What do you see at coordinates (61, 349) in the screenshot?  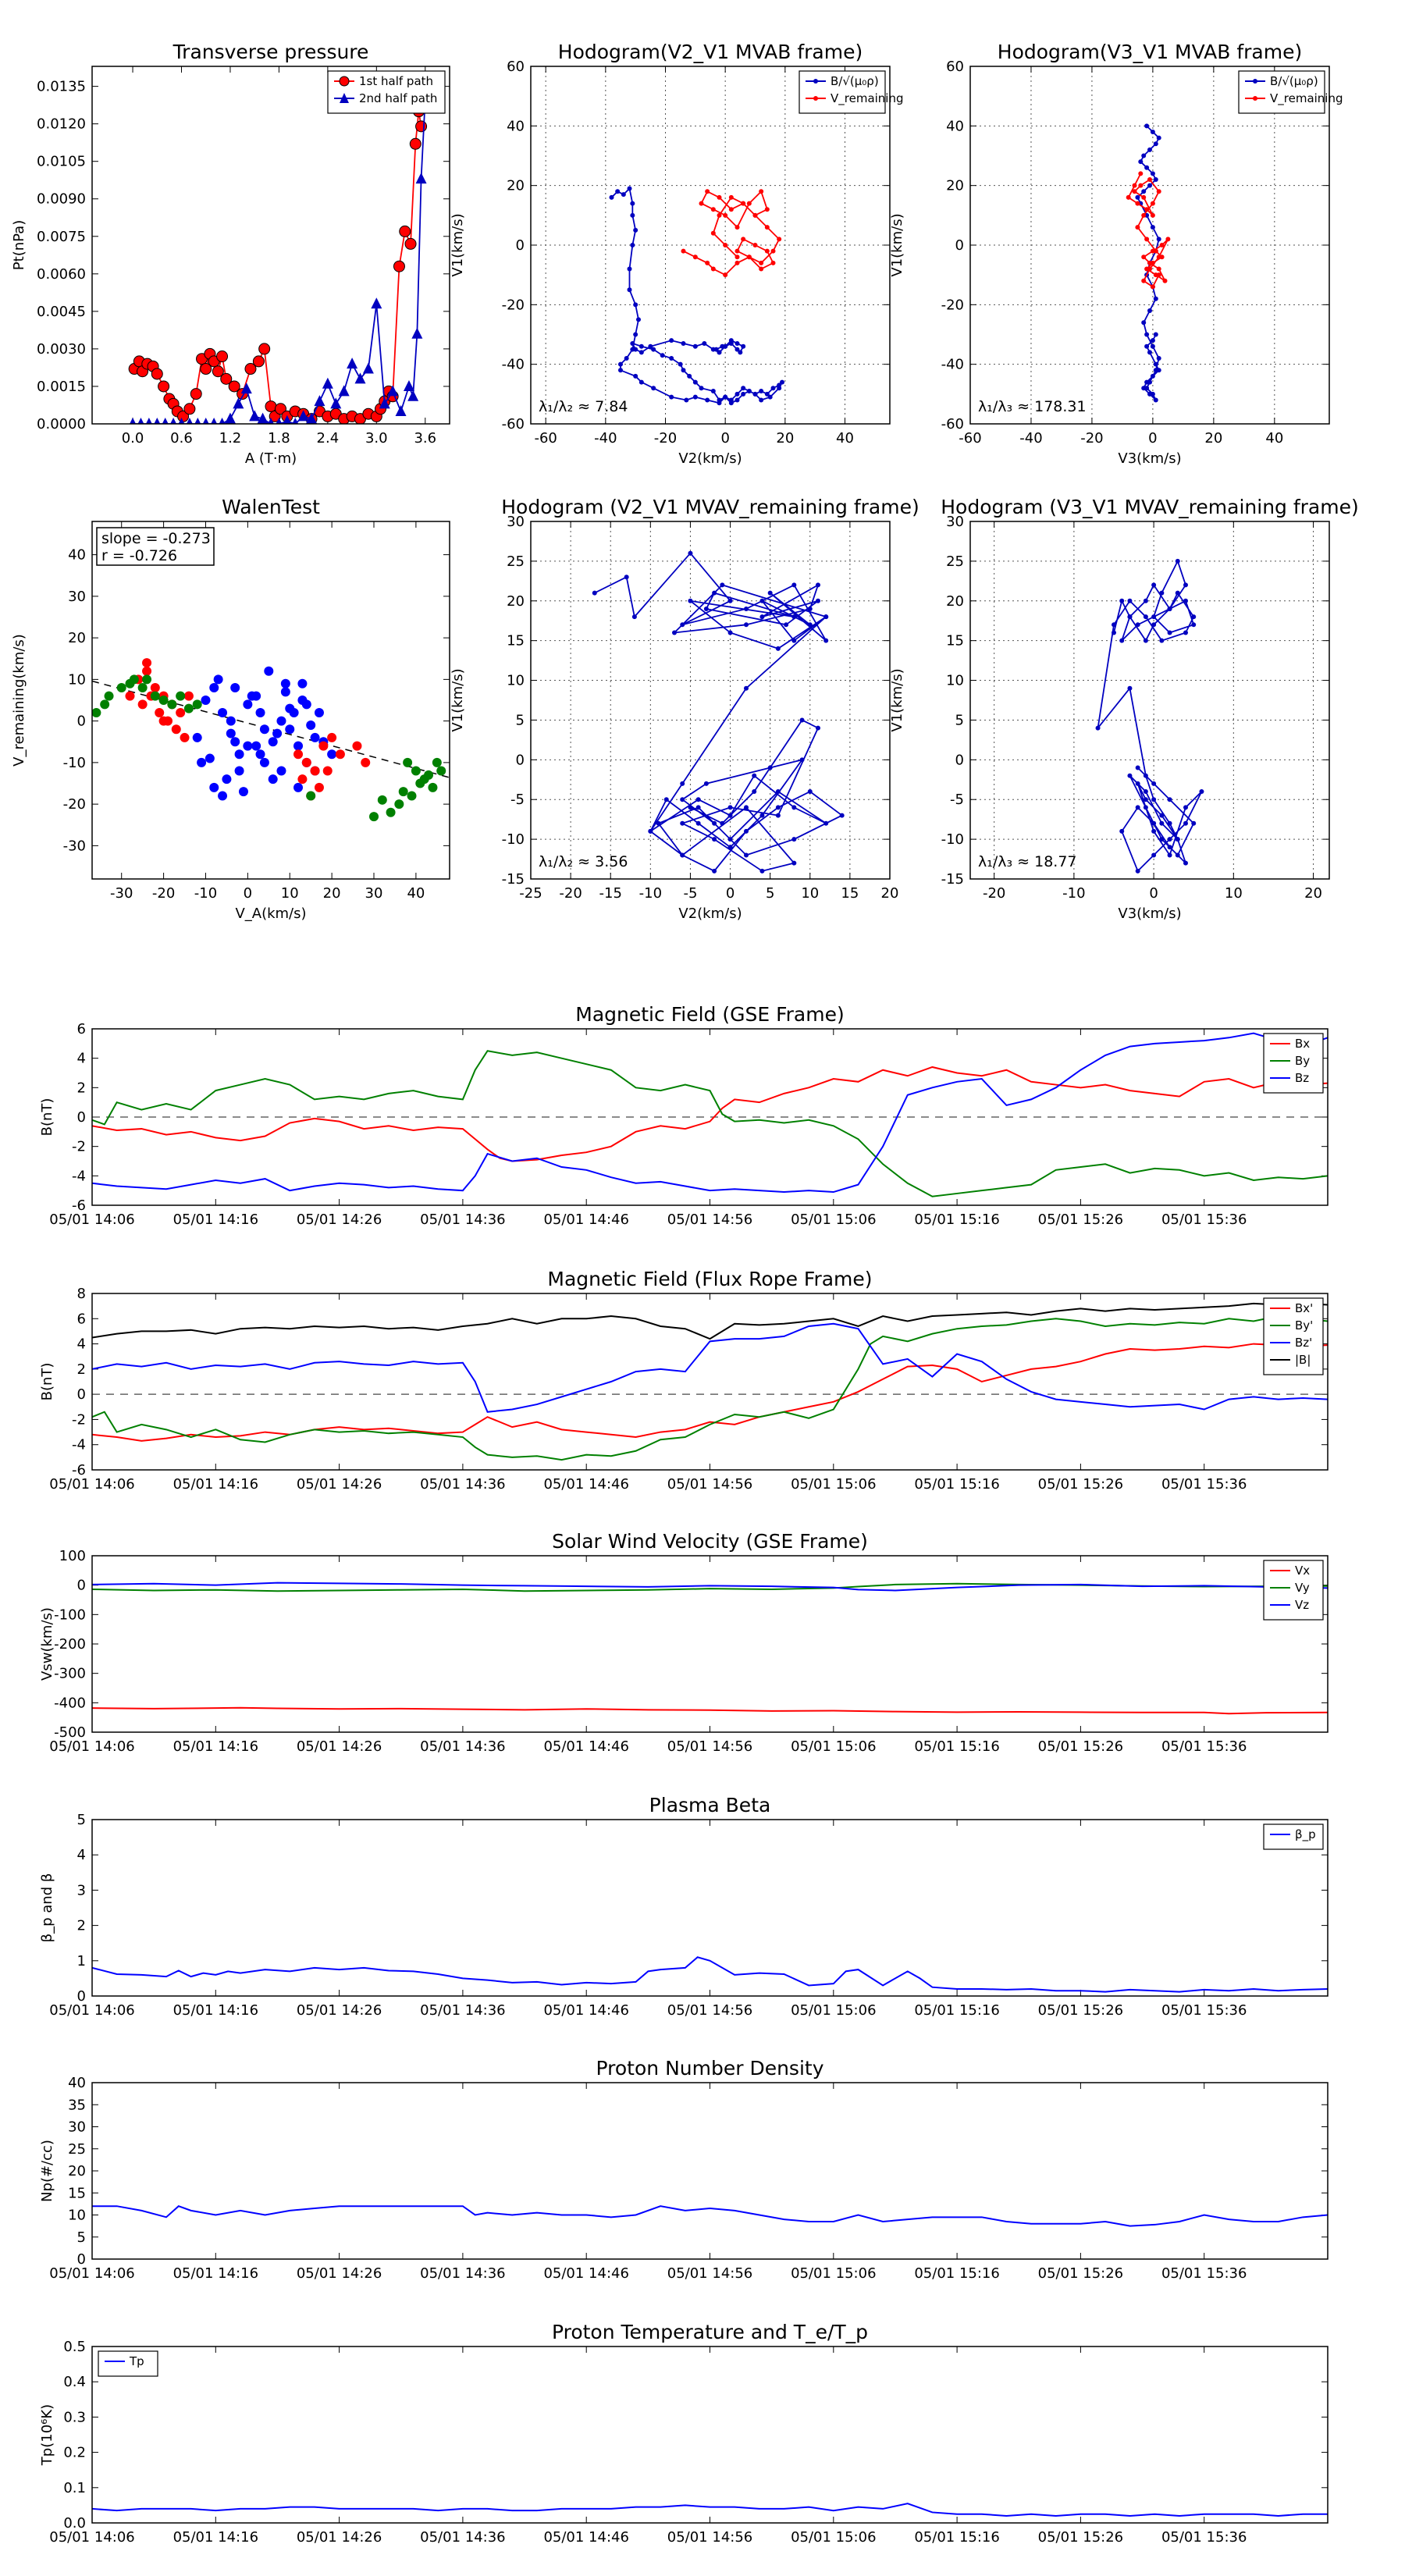 I see `y-tick-label: 0.0030` at bounding box center [61, 349].